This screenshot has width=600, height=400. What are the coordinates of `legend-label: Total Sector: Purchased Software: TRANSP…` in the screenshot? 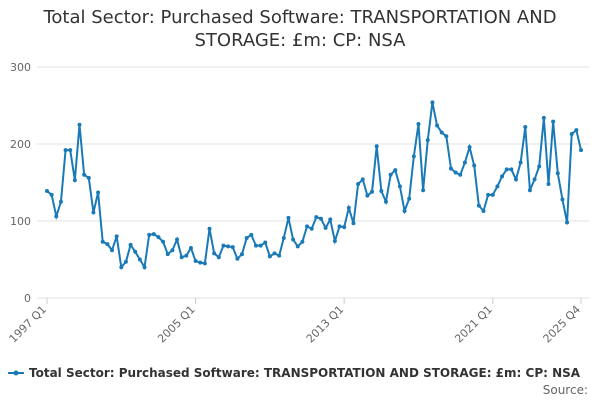 It's located at (305, 373).